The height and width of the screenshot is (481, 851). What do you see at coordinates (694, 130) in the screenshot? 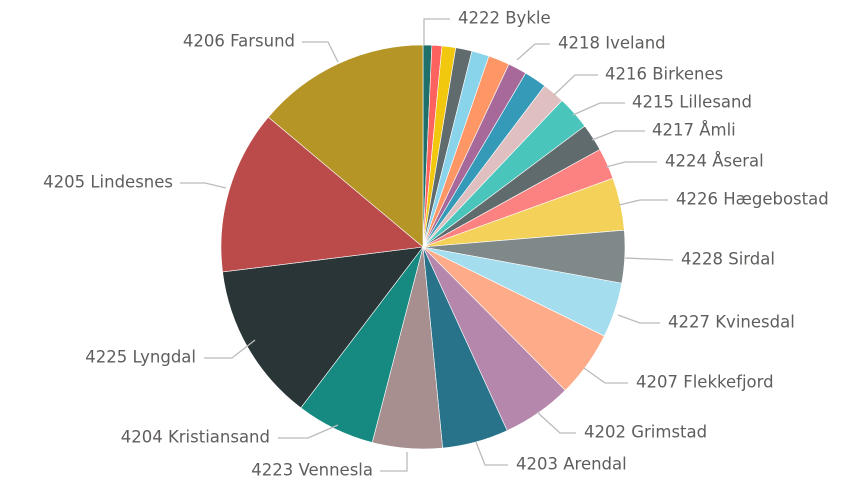
I see `slice-label: 4217 Åmli` at bounding box center [694, 130].